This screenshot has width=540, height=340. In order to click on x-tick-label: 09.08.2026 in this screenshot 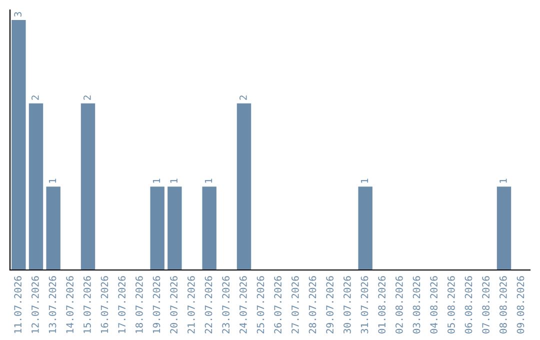, I will do `click(520, 305)`.